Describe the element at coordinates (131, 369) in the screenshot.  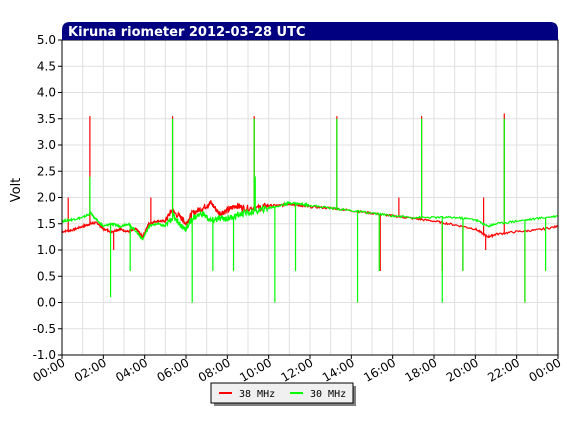
I see `x-tick-label: 04:00` at that location.